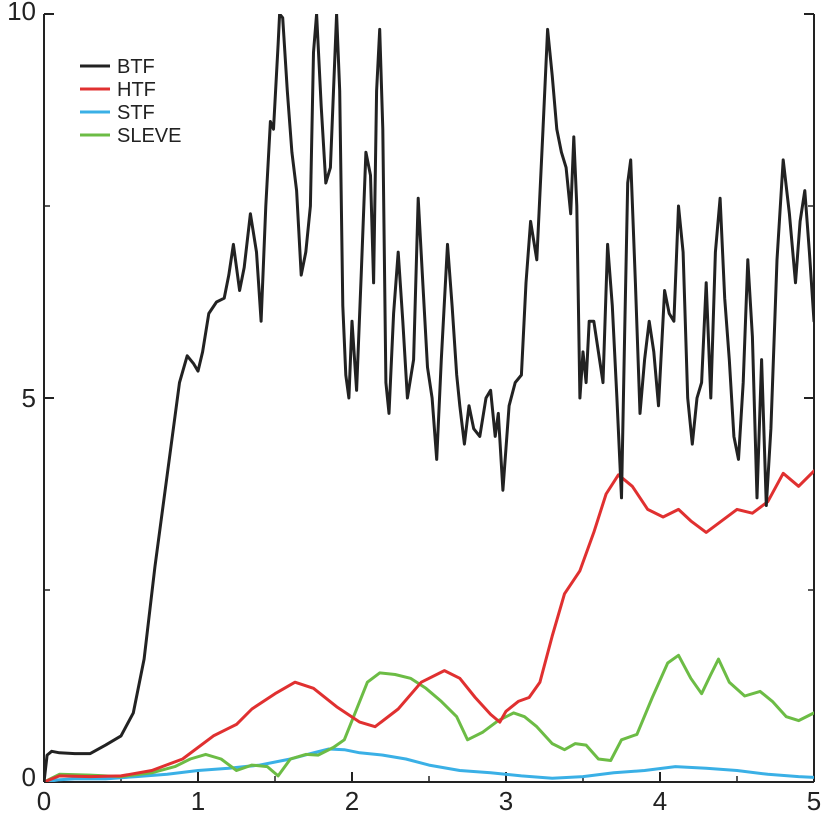 The height and width of the screenshot is (828, 828). What do you see at coordinates (506, 801) in the screenshot?
I see `x-tick-label: 3` at bounding box center [506, 801].